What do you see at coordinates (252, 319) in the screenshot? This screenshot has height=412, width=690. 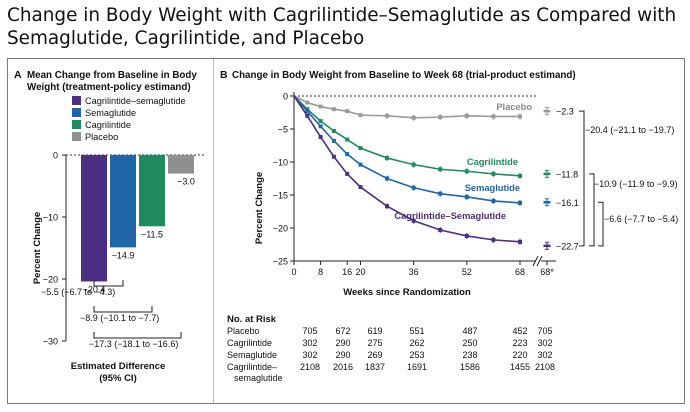 I see `at-risk-title: No. at Risk` at bounding box center [252, 319].